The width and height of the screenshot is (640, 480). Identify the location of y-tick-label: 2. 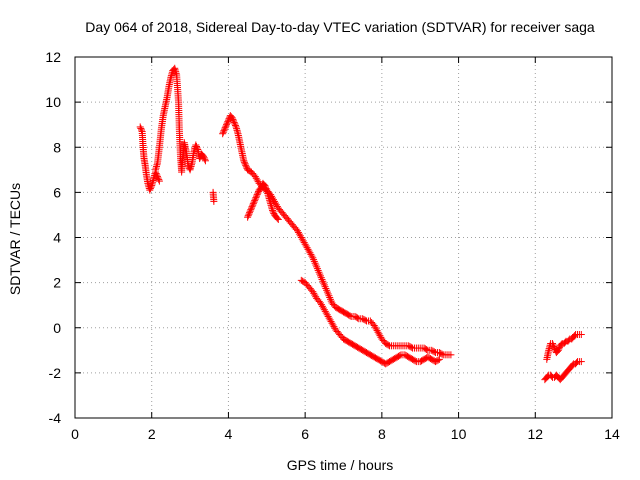
(57, 283).